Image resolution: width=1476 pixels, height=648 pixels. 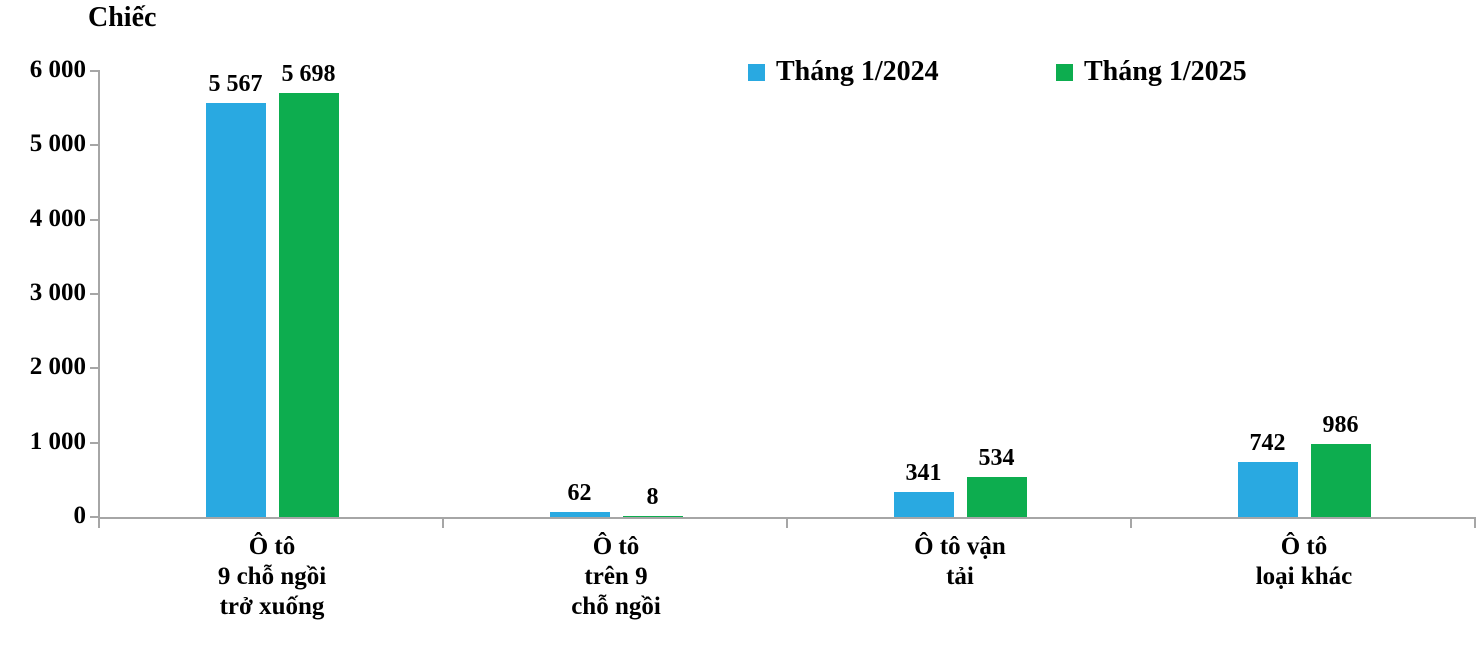 I want to click on bar-value-label: 986, so click(x=1340, y=424).